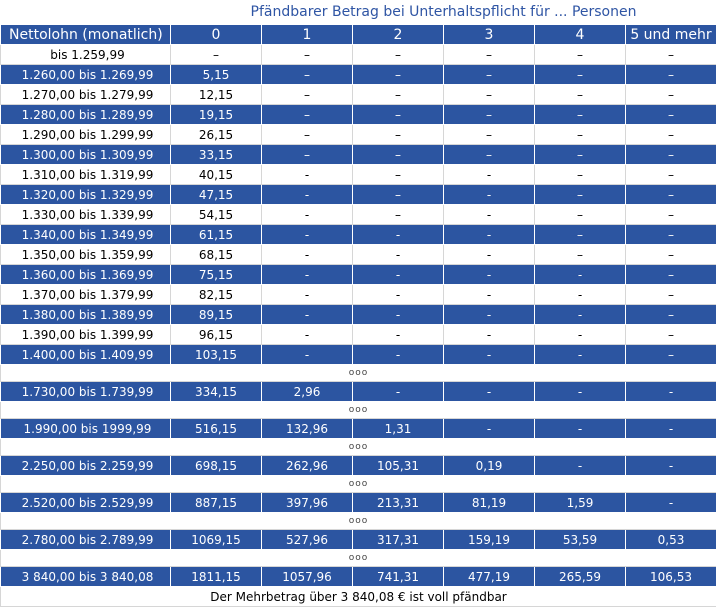  What do you see at coordinates (216, 234) in the screenshot?
I see `amount-cell: 61,15` at bounding box center [216, 234].